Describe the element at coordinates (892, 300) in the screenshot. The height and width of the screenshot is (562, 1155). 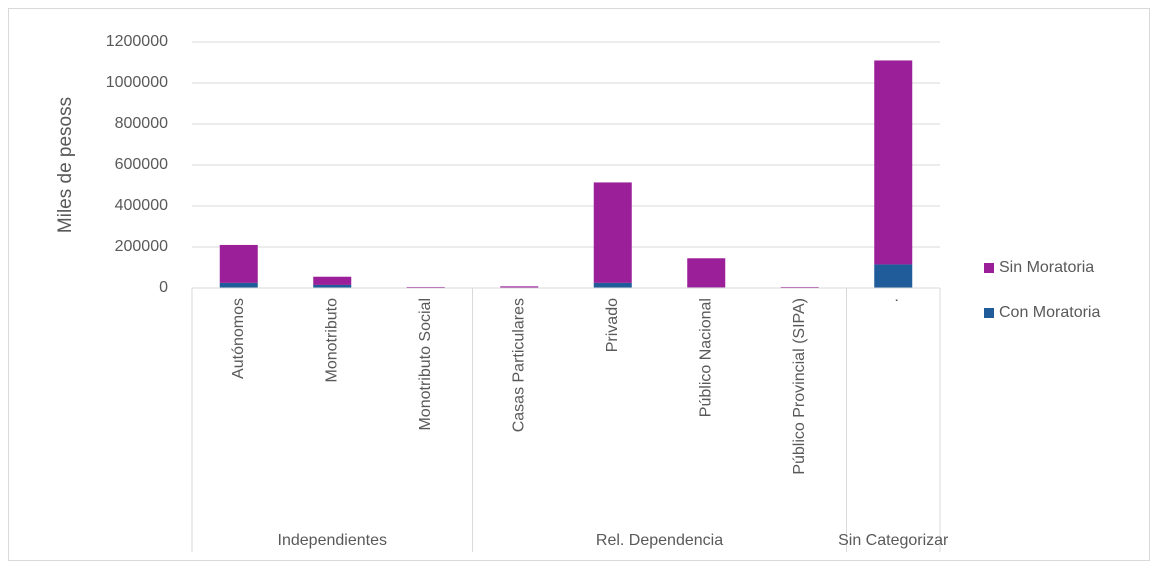
I see `x-tick-label: .` at that location.